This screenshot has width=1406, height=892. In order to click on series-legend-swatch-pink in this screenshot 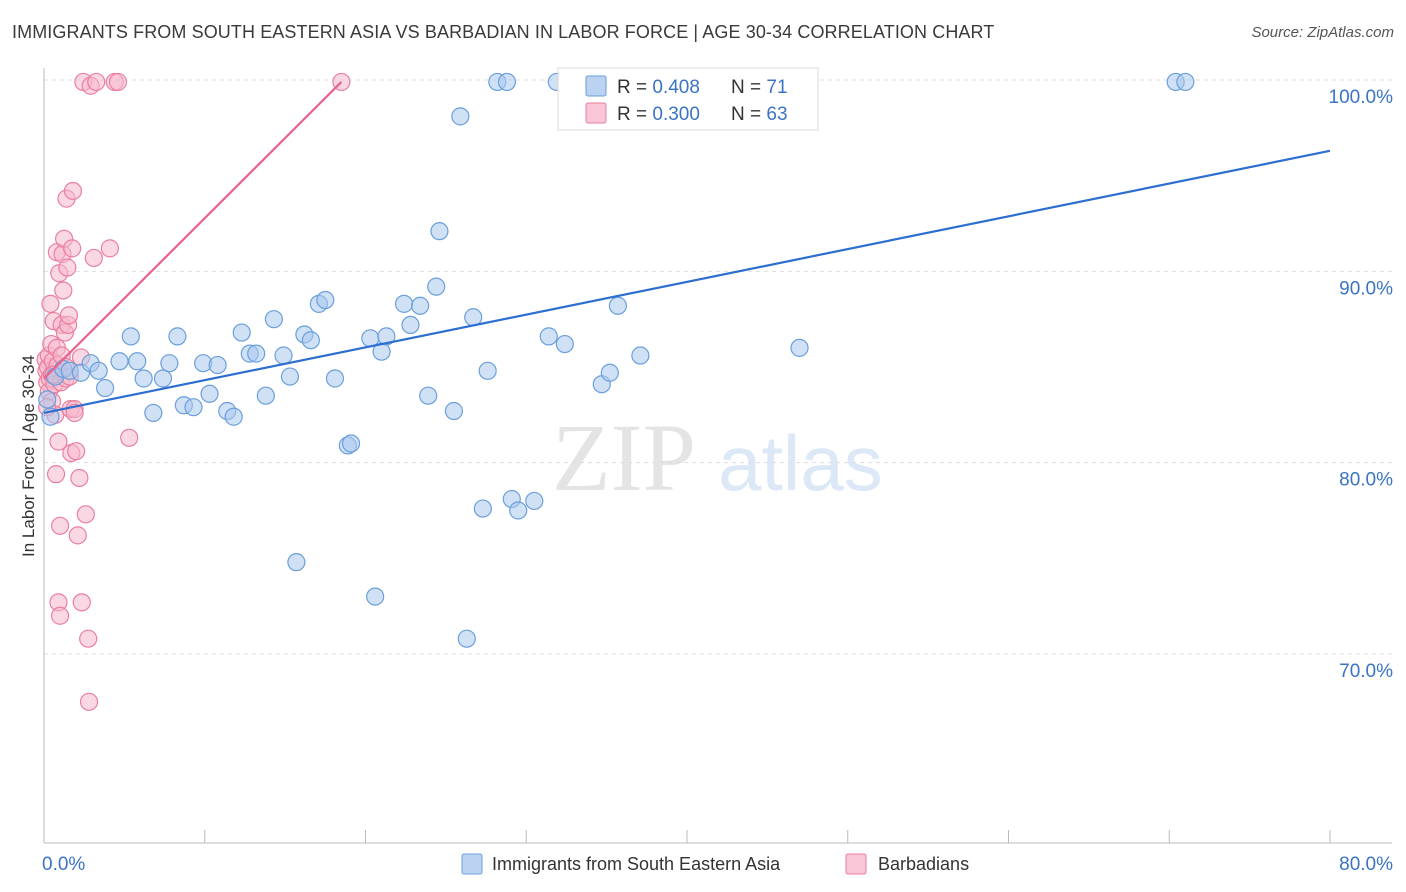, I will do `click(856, 864)`.